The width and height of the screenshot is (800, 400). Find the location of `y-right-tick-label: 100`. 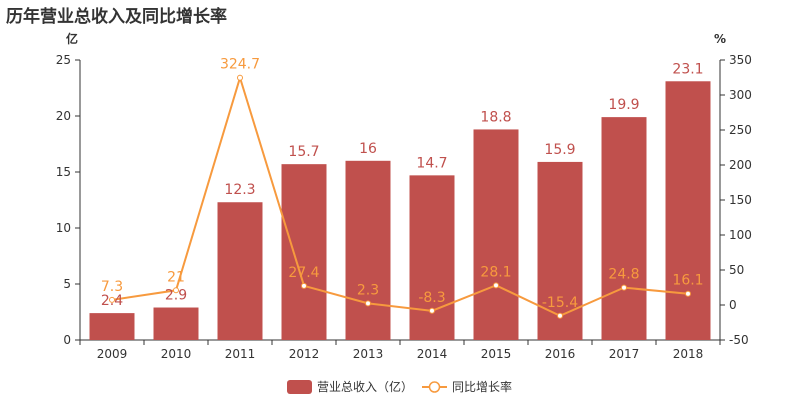

y-right-tick-label: 100 is located at coordinates (740, 235).